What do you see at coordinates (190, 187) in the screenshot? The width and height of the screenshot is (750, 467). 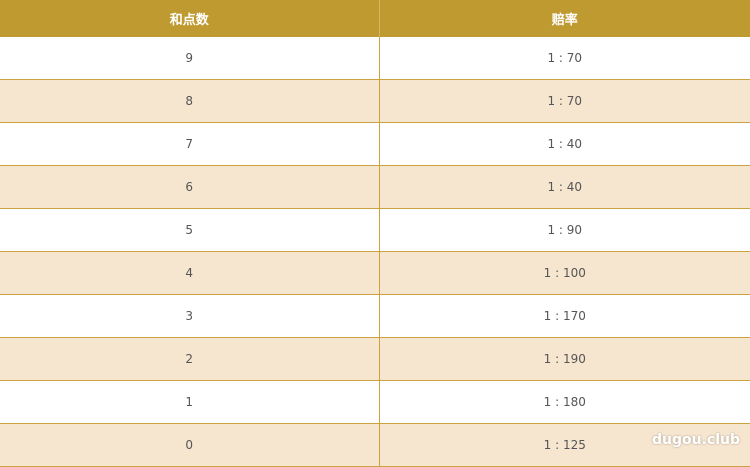 I see `table-cell: 6` at bounding box center [190, 187].